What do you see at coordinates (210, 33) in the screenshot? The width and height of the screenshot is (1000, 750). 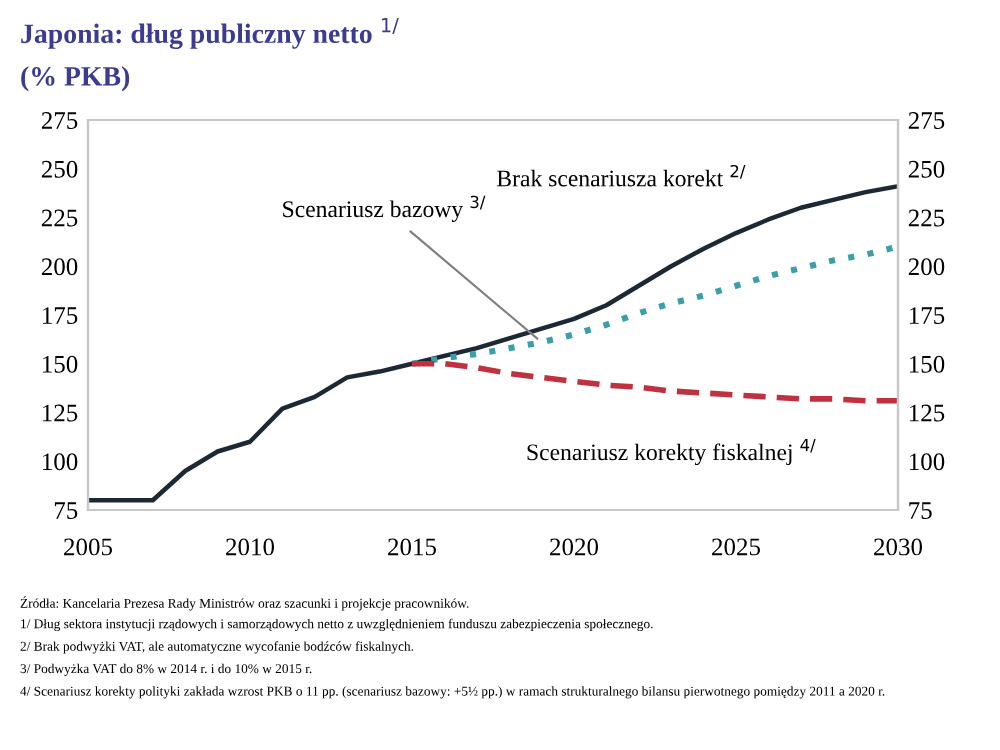 I see `chart-title: Japonia: dług publiczny netto $^{1/}$` at bounding box center [210, 33].